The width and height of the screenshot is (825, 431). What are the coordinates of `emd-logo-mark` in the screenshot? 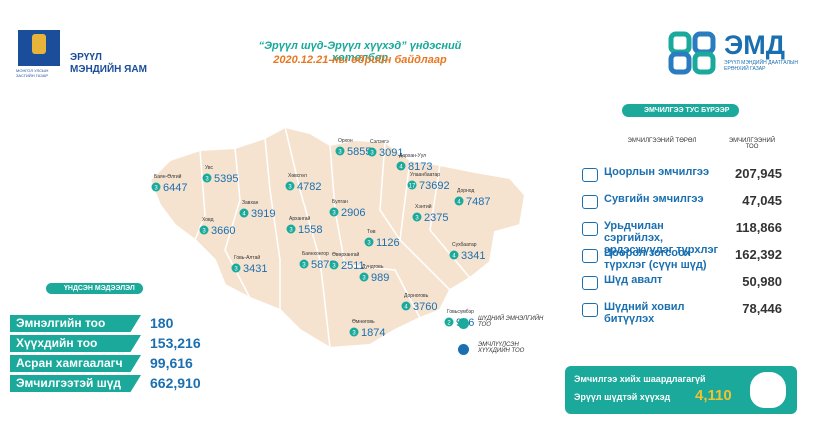 It's located at (692, 53).